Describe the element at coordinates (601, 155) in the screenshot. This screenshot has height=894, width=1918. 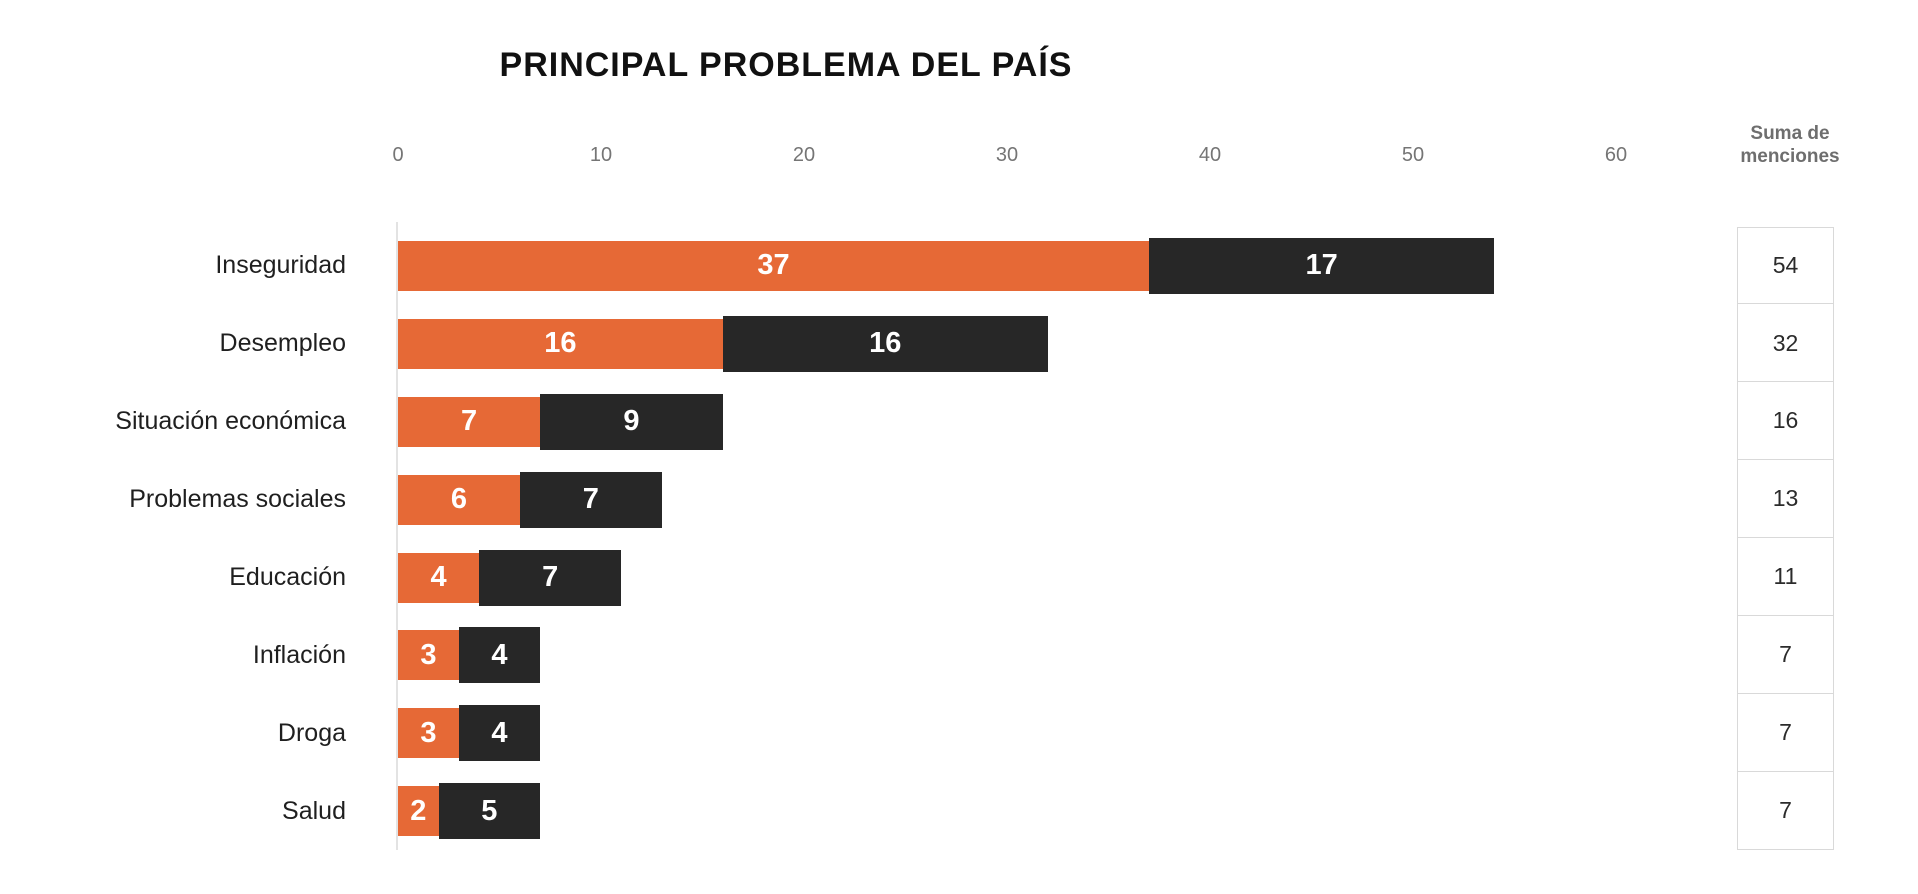
I see `axis-tick-label: 10` at that location.